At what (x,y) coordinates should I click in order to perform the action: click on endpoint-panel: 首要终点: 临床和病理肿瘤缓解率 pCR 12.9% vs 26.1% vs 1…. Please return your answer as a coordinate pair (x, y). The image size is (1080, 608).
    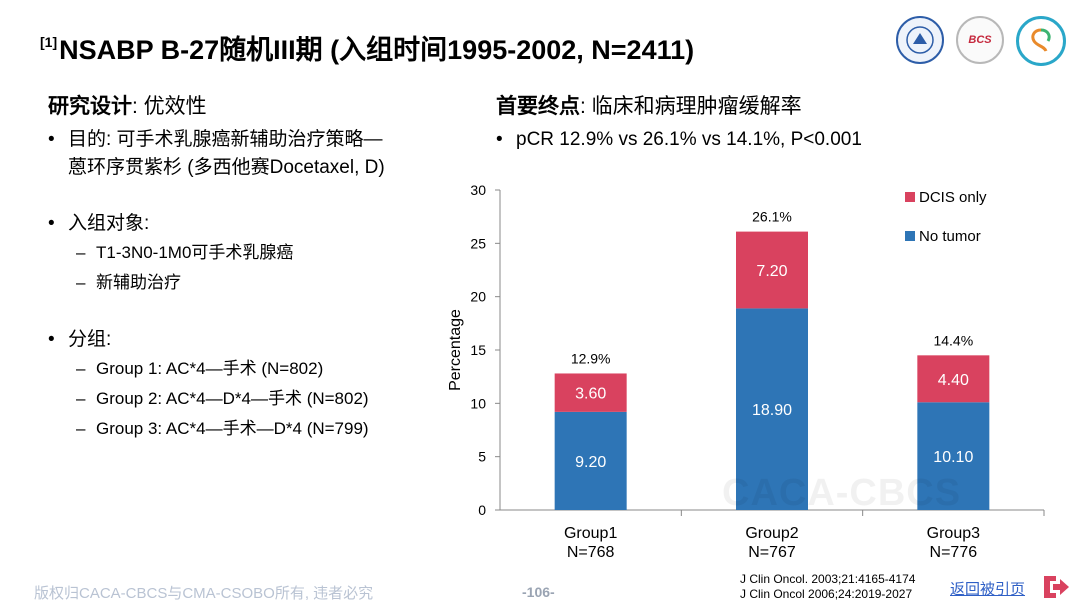
    Looking at the image, I should click on (776, 122).